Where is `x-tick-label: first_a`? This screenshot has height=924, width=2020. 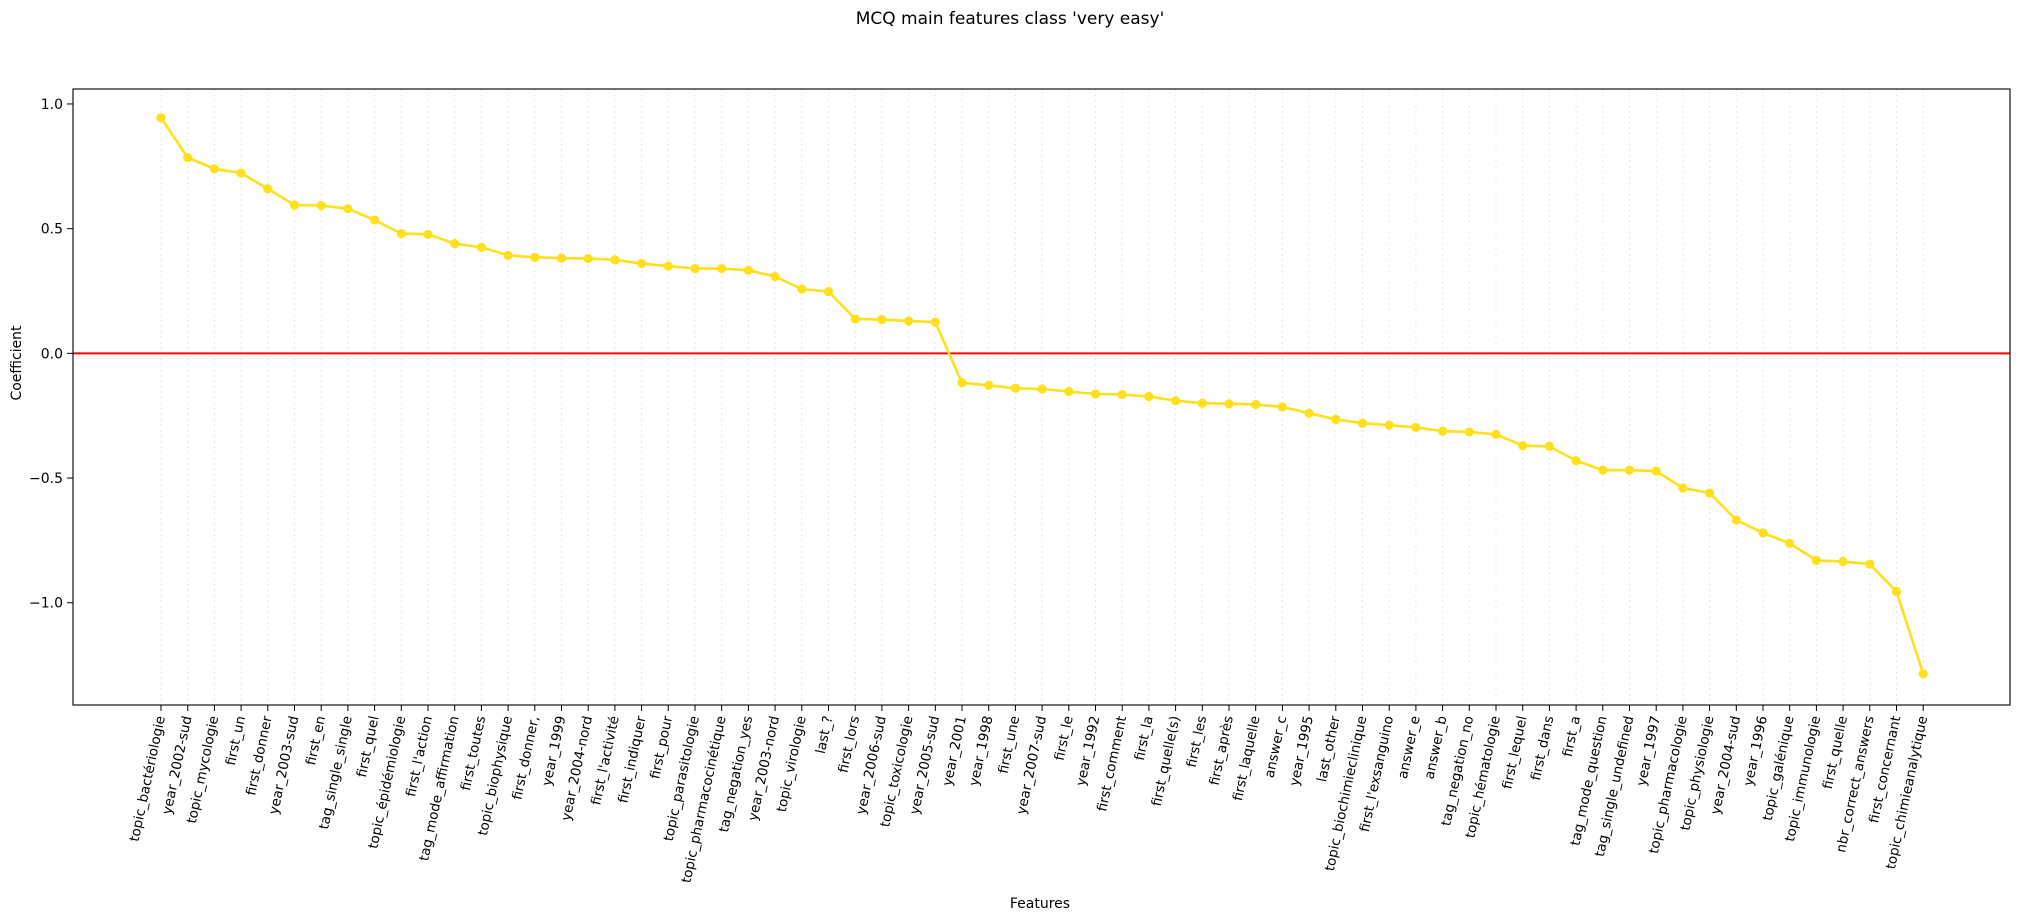
x-tick-label: first_a is located at coordinates (1572, 737).